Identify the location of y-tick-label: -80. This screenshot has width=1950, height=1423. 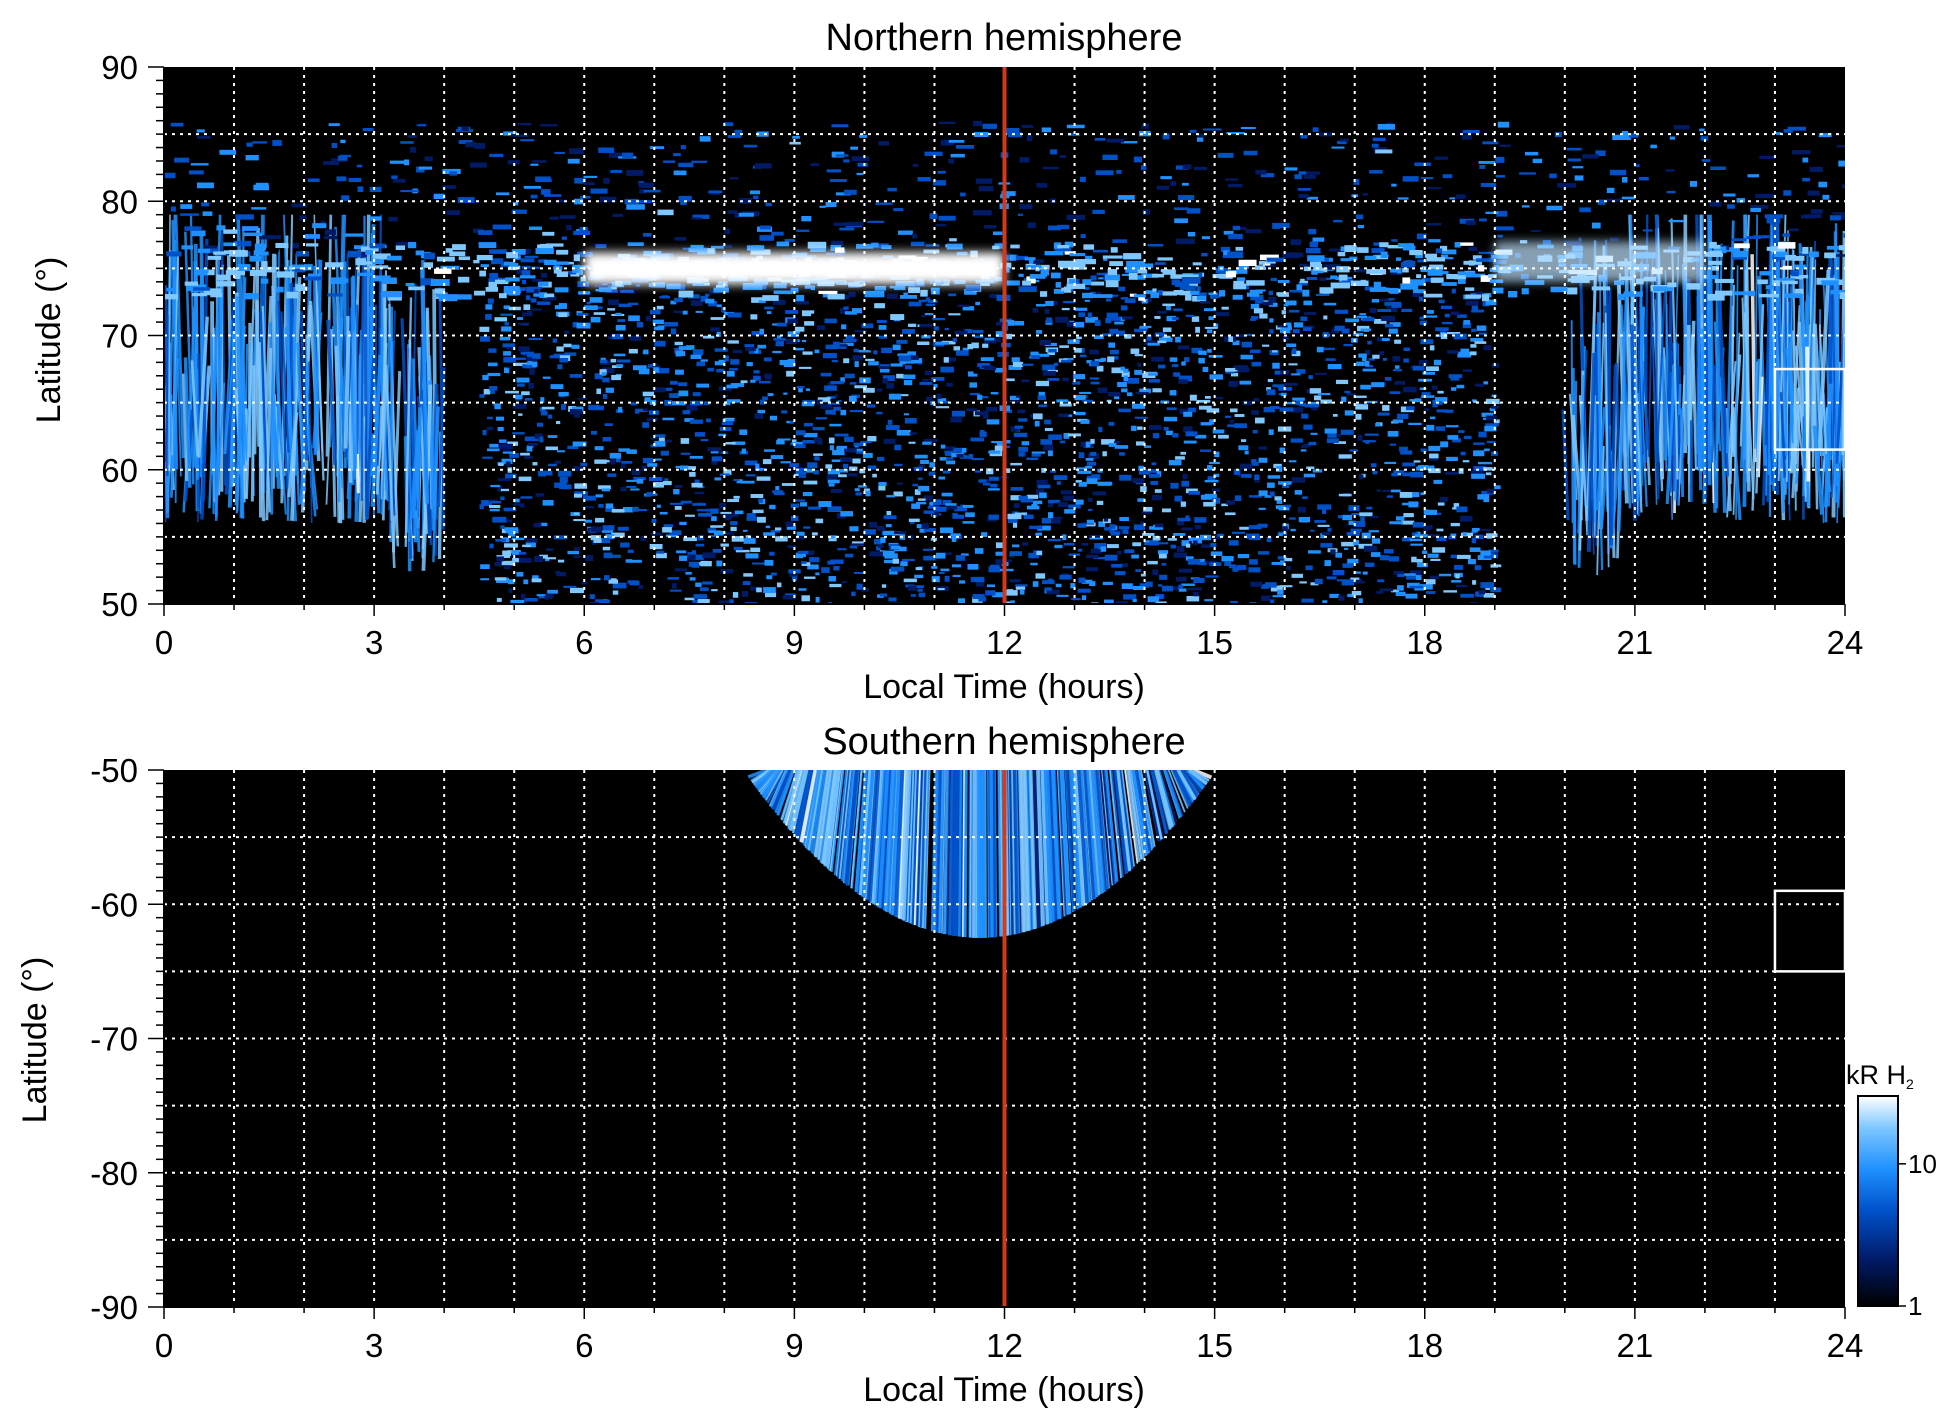
(114, 1173).